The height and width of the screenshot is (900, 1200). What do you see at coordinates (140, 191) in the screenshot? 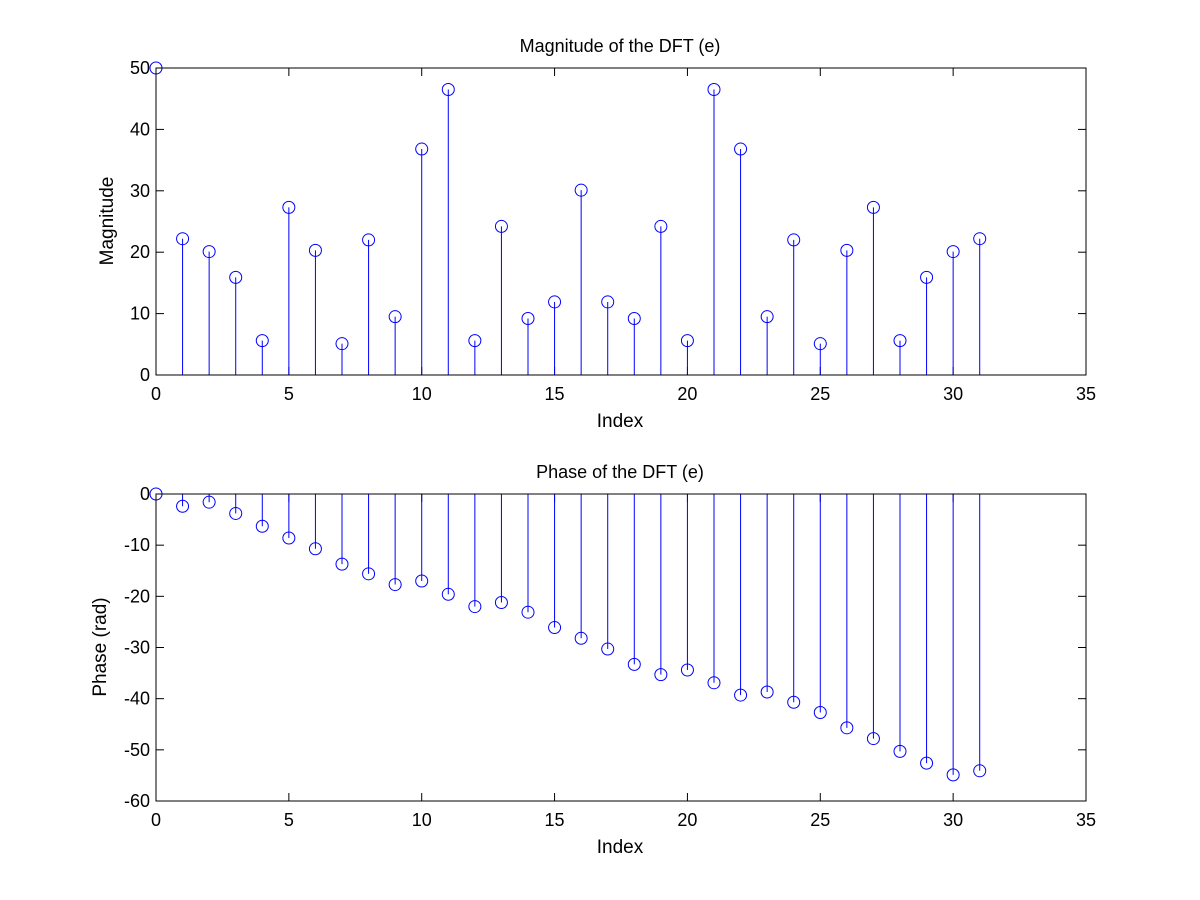
I see `magnitude-ytick-label: 30` at bounding box center [140, 191].